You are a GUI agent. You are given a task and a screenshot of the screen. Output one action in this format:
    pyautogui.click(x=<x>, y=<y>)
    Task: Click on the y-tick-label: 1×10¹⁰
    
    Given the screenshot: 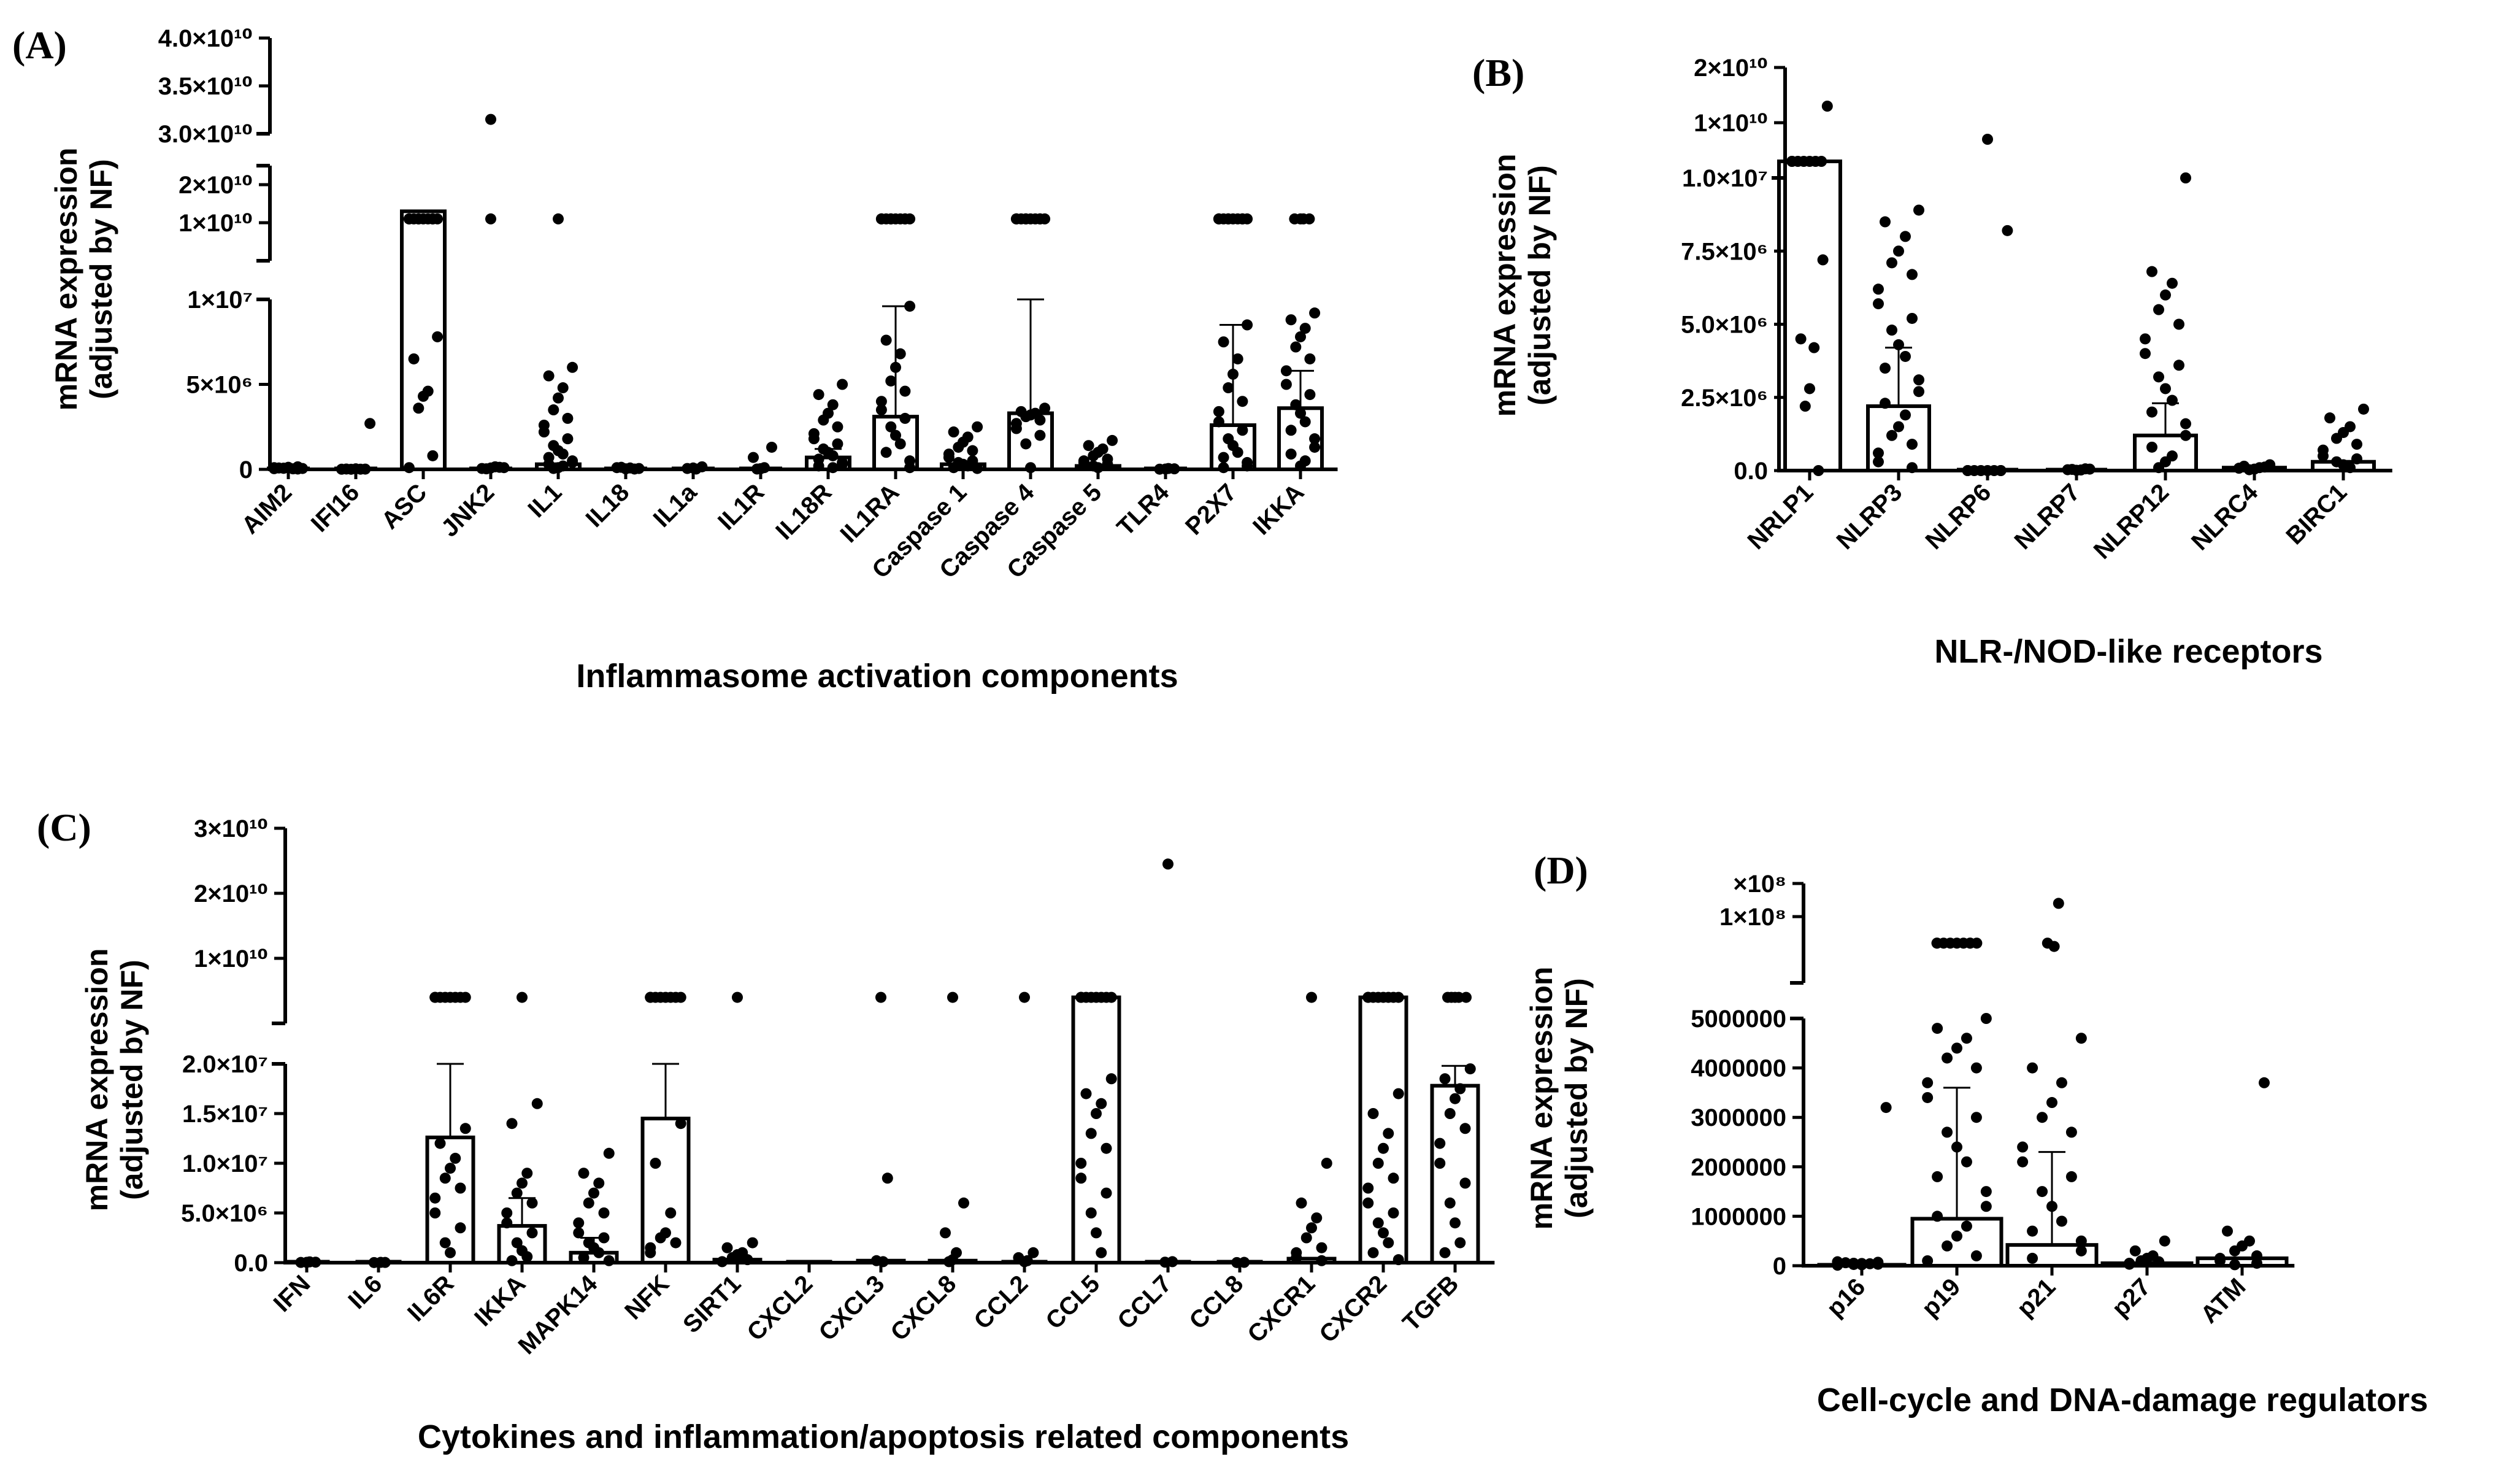 What is the action you would take?
    pyautogui.click(x=231, y=958)
    